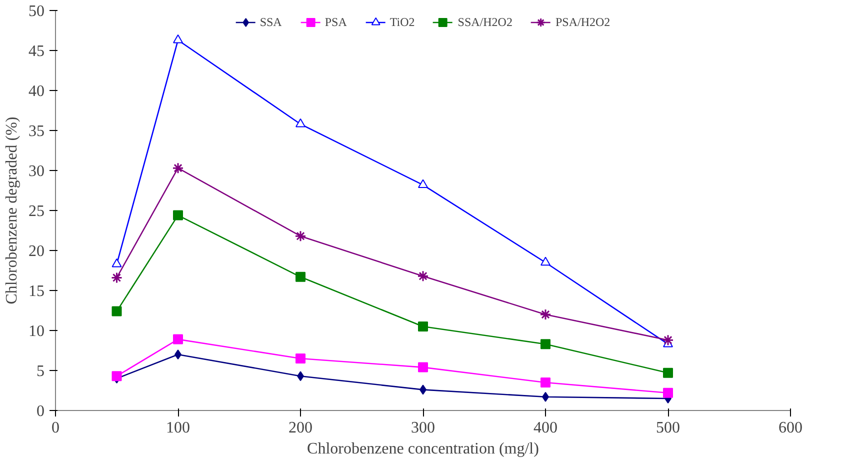 The width and height of the screenshot is (846, 476). I want to click on y-tick-label: 10, so click(36, 331).